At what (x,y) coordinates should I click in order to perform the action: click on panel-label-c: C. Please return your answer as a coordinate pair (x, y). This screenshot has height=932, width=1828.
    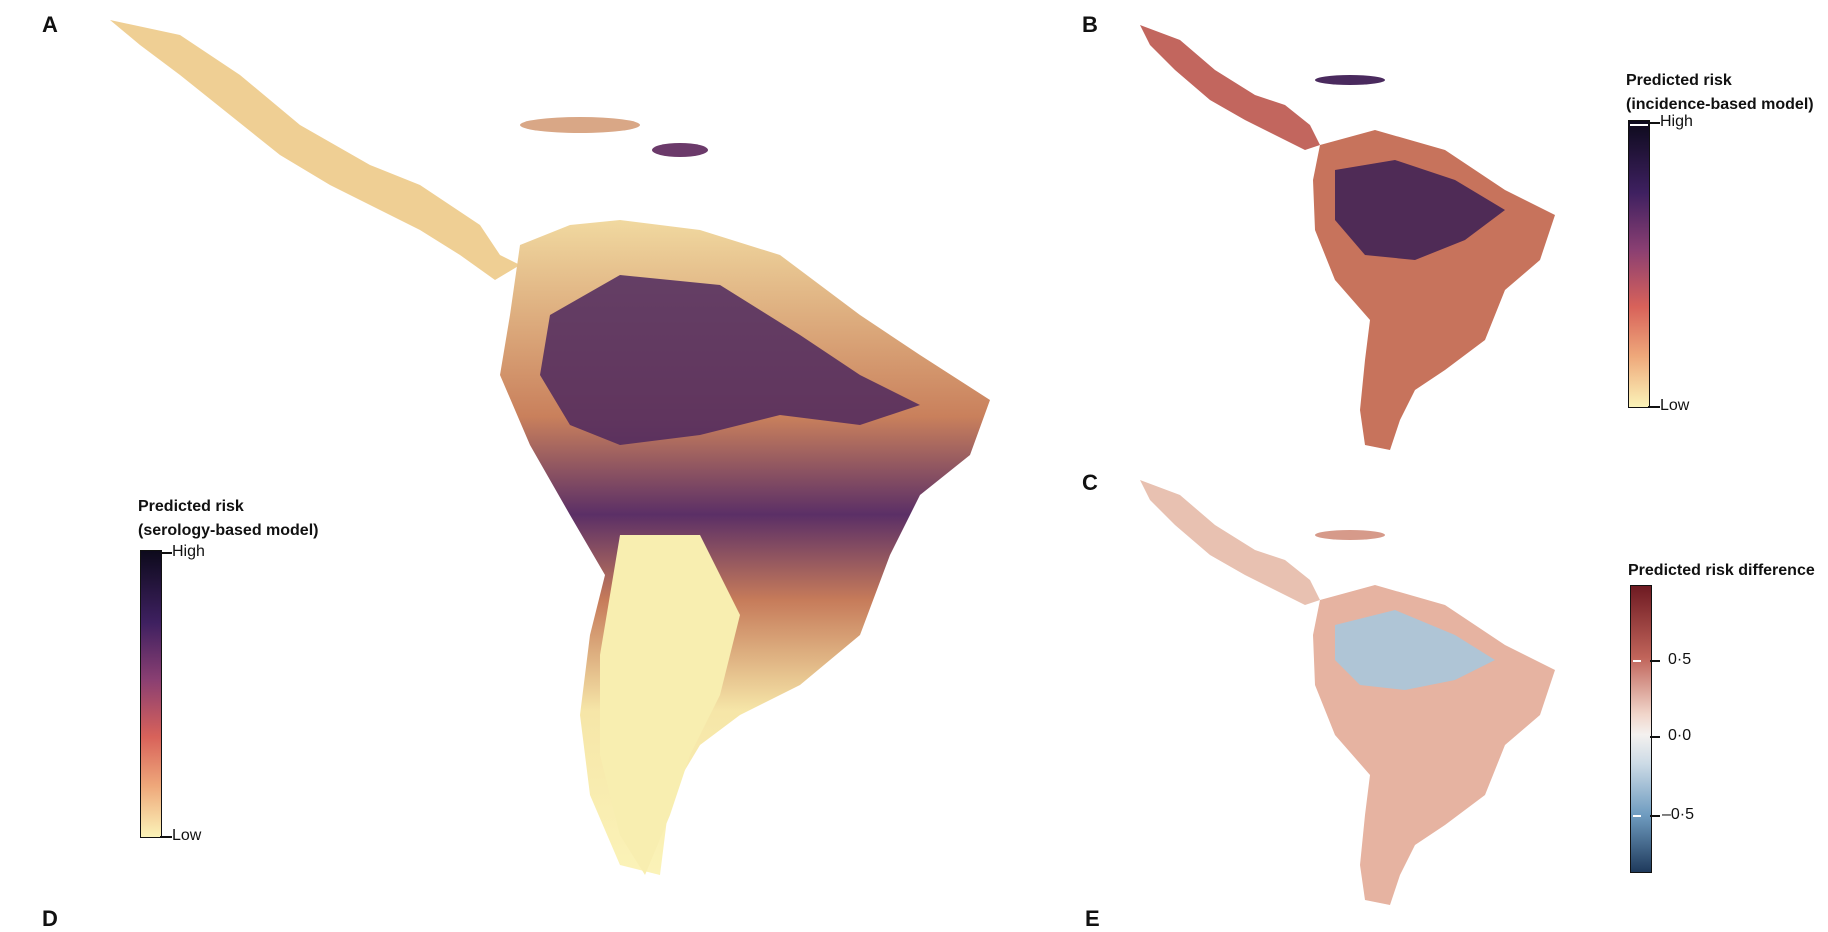
    Looking at the image, I should click on (1090, 482).